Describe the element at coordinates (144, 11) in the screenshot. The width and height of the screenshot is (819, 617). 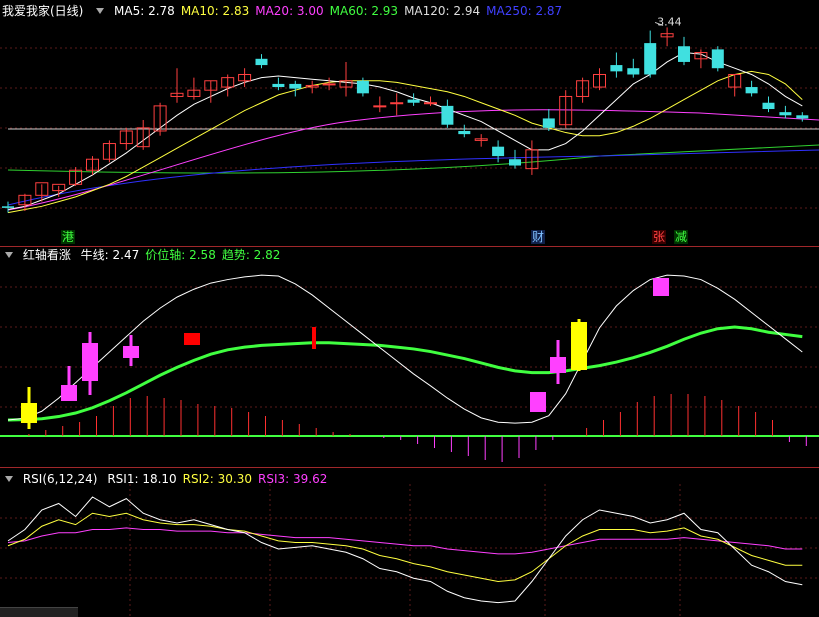
I see `legend-item: MA5: 2.78` at that location.